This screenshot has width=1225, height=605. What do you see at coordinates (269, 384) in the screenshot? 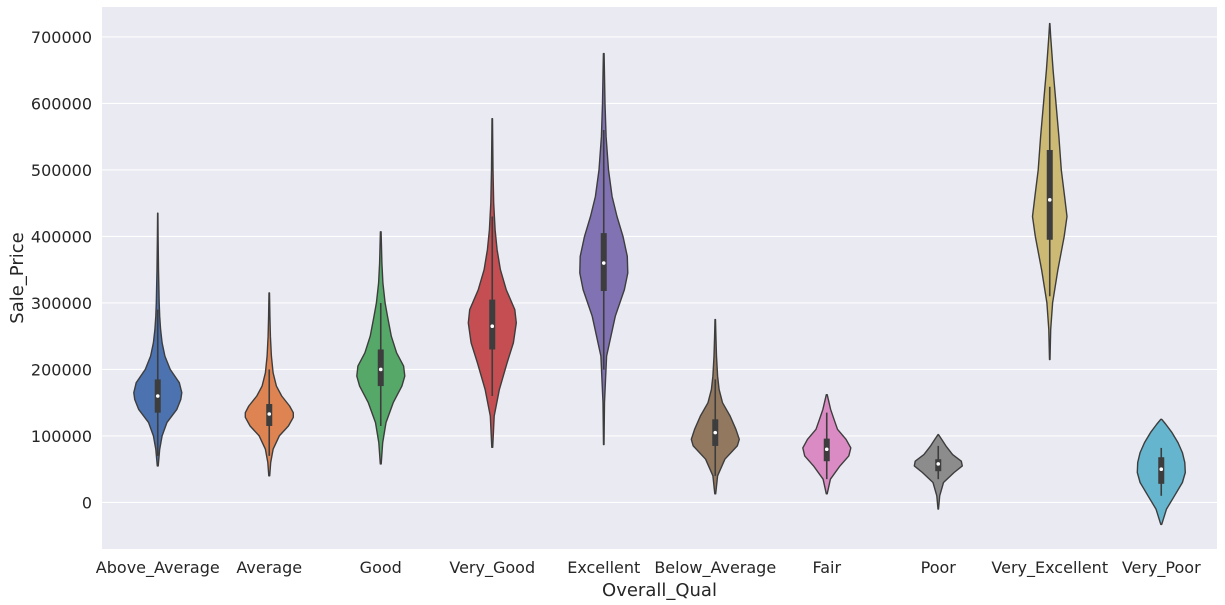
I see `violin-average` at bounding box center [269, 384].